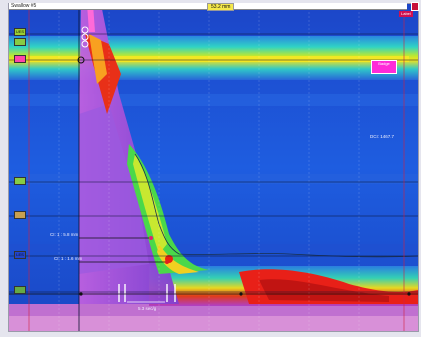 Image resolution: width=421 pixels, height=337 pixels. Describe the element at coordinates (415, 6) in the screenshot. I see `close-button` at that location.